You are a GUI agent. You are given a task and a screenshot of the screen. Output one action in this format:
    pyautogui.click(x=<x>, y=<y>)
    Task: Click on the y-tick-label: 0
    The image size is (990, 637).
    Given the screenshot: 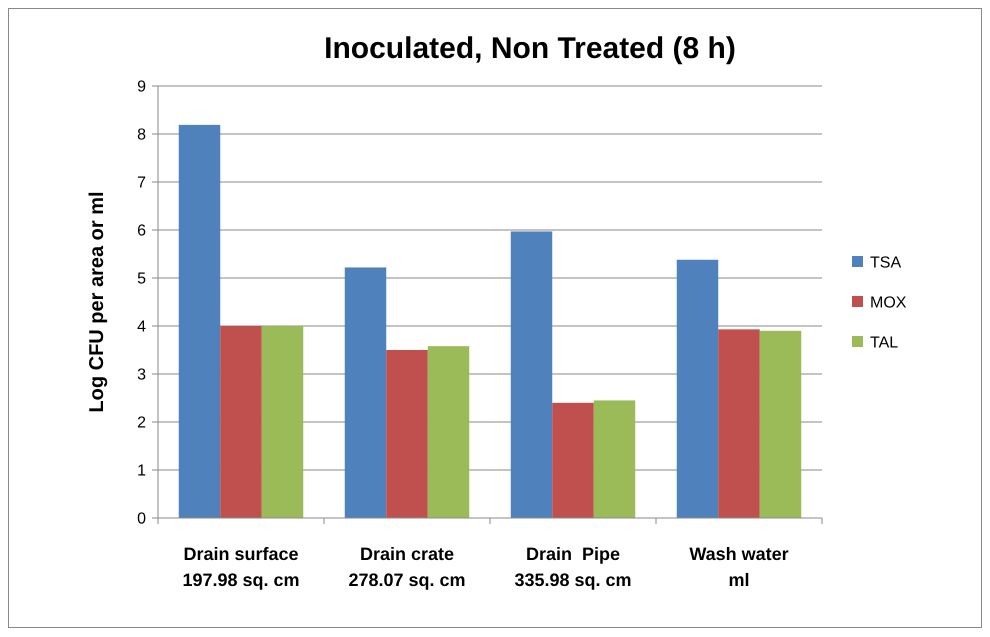 What is the action you would take?
    pyautogui.click(x=141, y=519)
    